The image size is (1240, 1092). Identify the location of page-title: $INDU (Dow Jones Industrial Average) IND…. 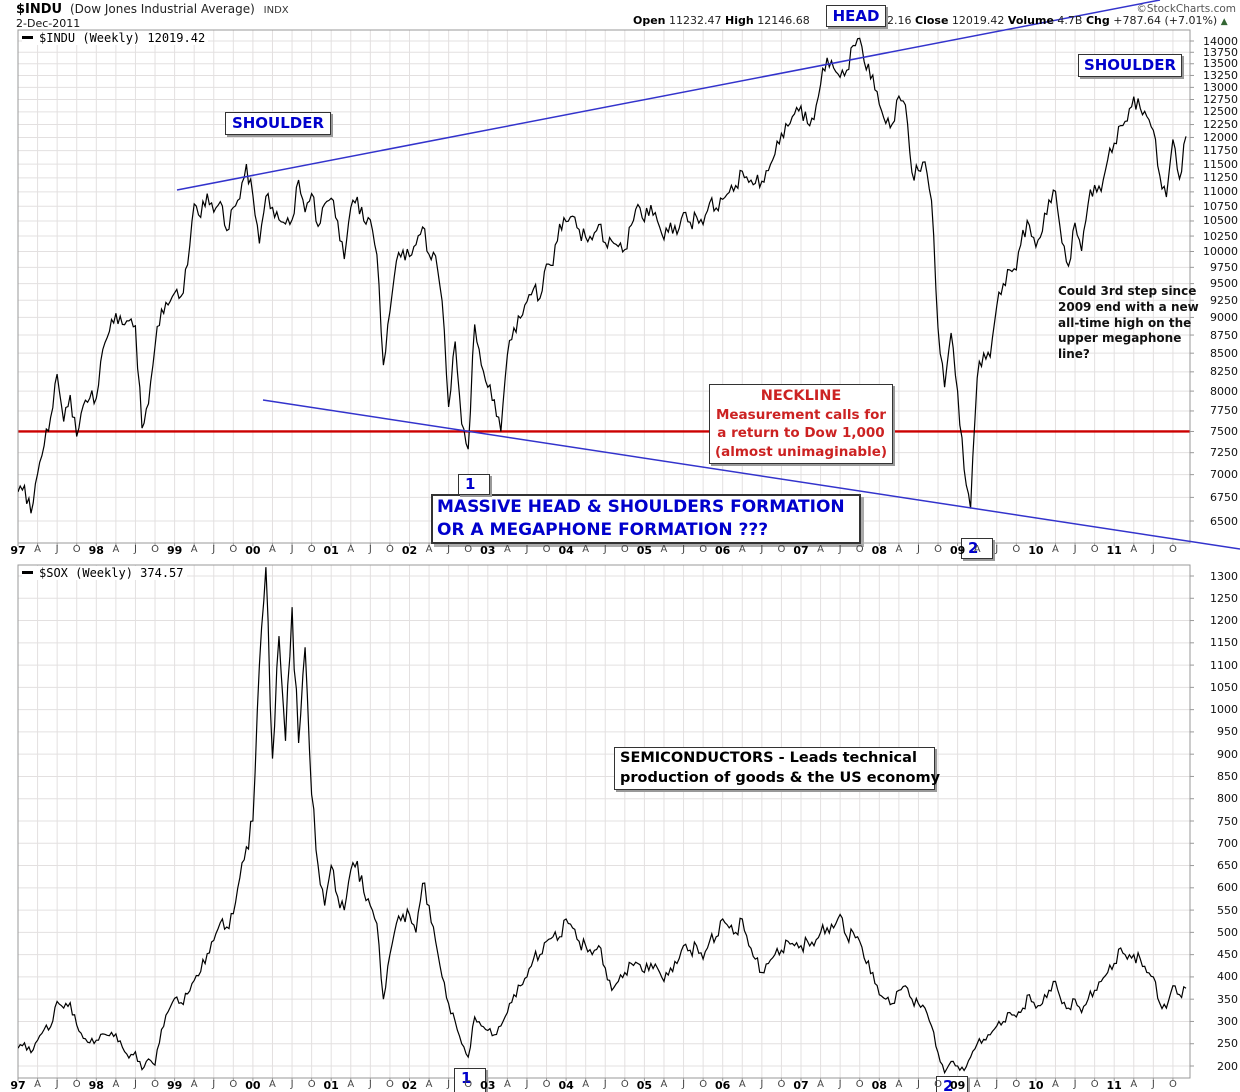
(152, 9).